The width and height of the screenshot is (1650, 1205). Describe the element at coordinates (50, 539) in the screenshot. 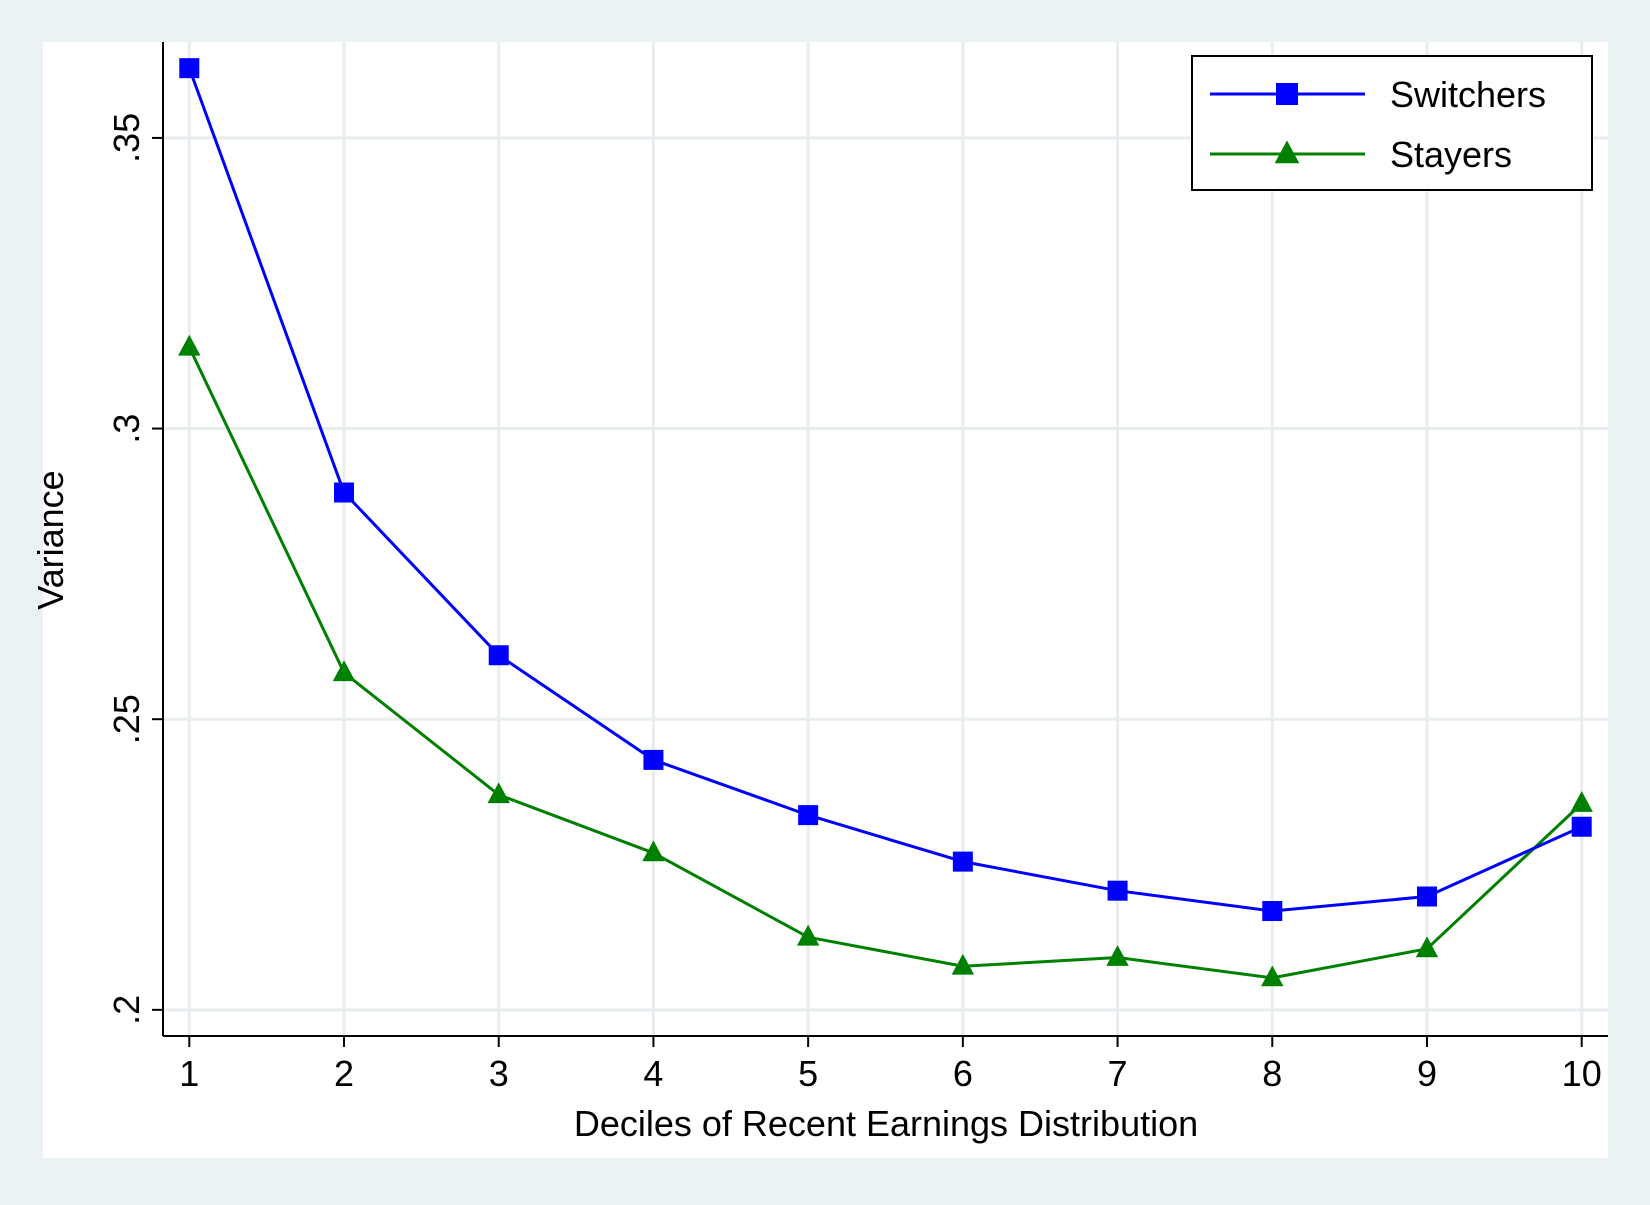

I see `y-axis-title: Variance` at that location.